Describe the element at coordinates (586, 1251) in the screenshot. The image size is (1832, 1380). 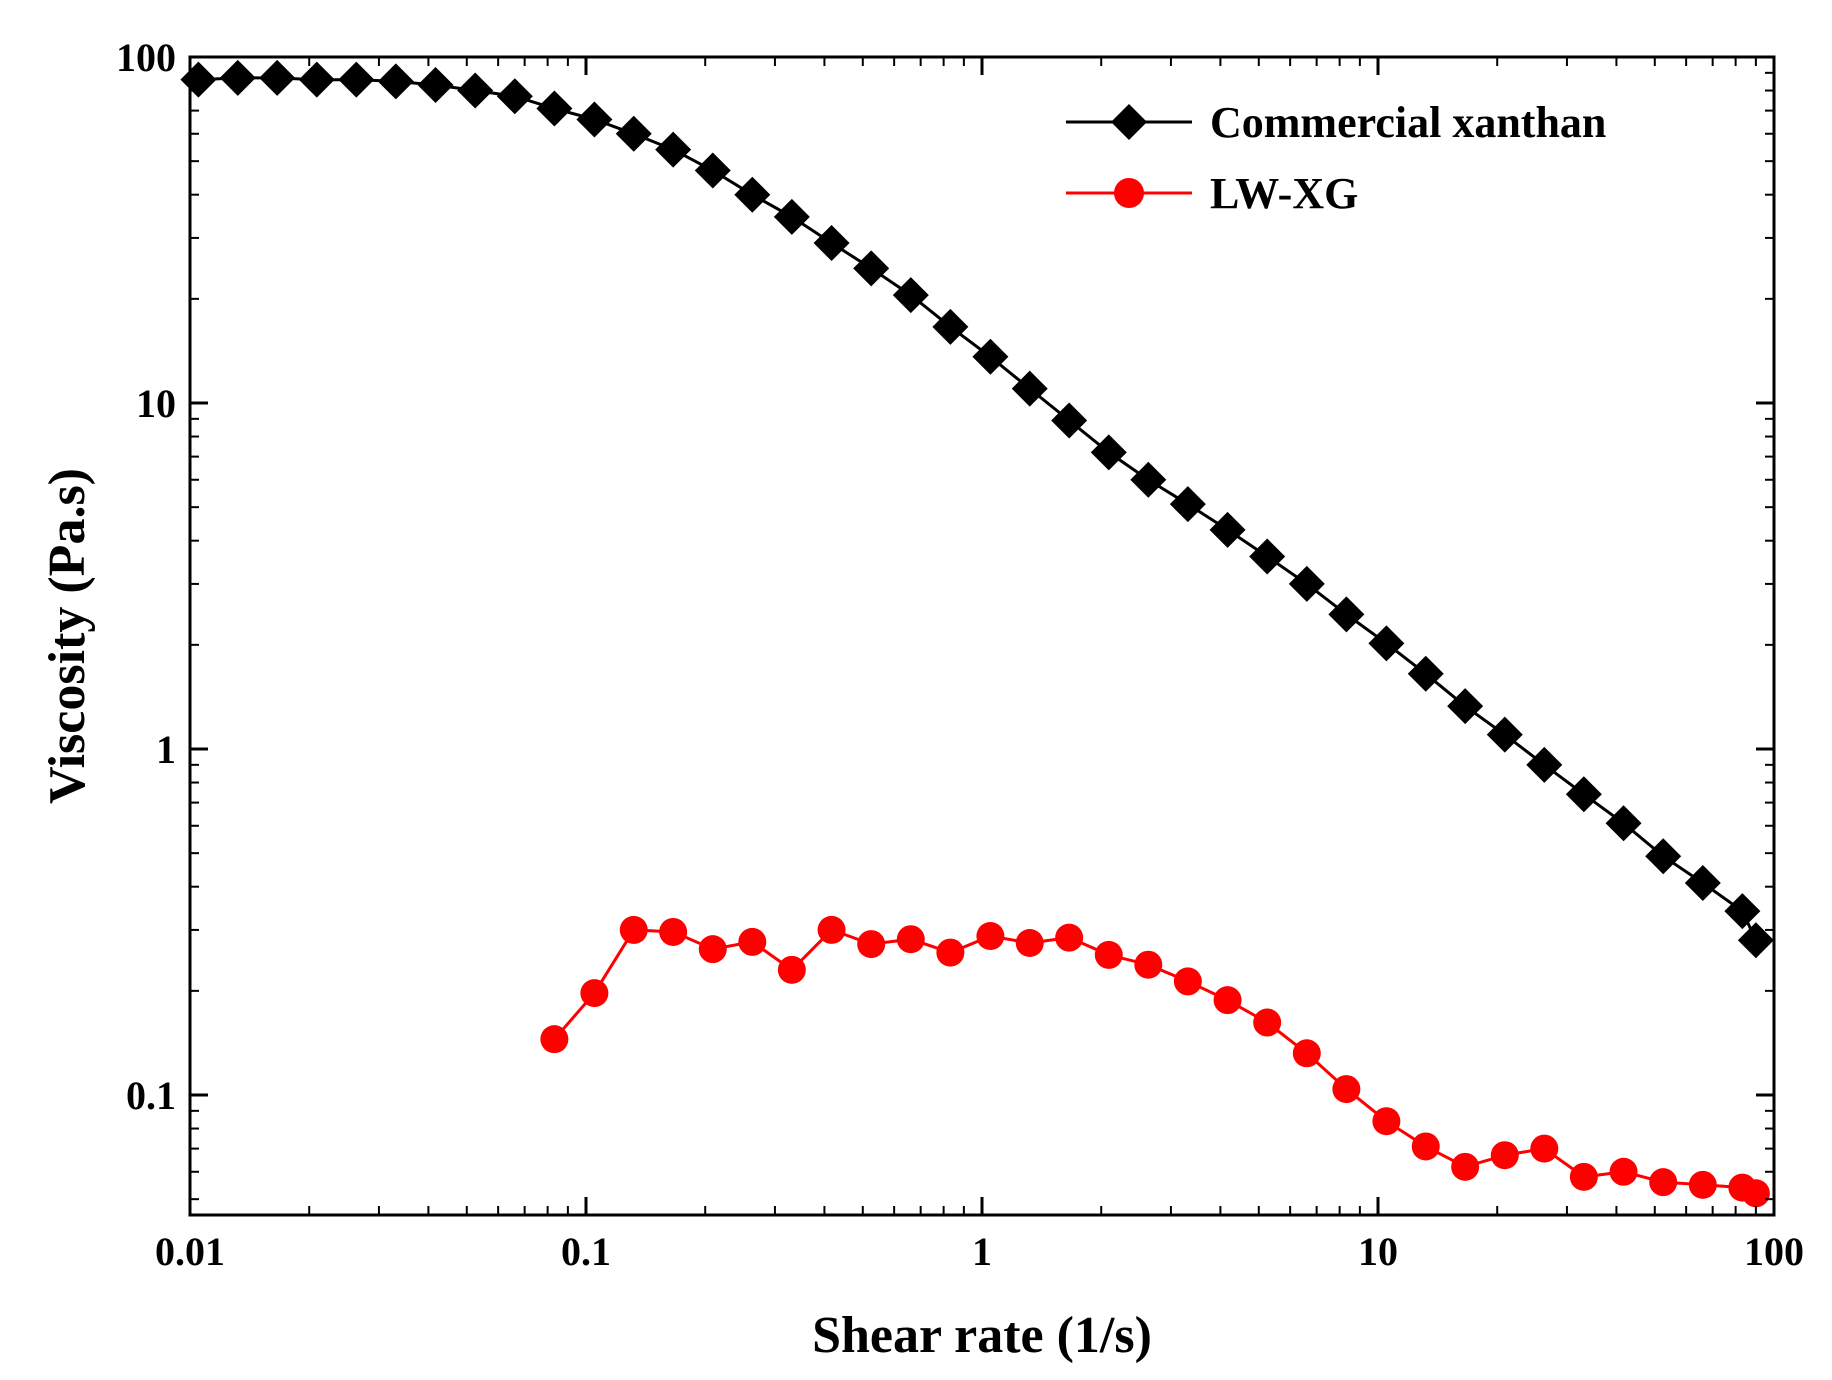
I see `x-tick-label: 0.1` at that location.